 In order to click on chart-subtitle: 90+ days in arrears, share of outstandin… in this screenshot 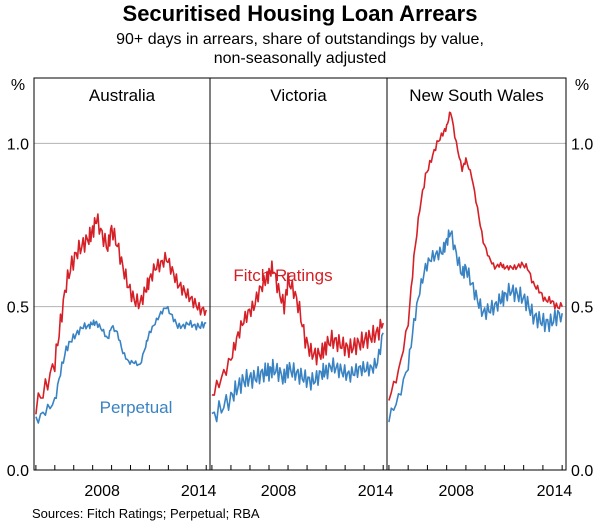, I will do `click(300, 49)`.